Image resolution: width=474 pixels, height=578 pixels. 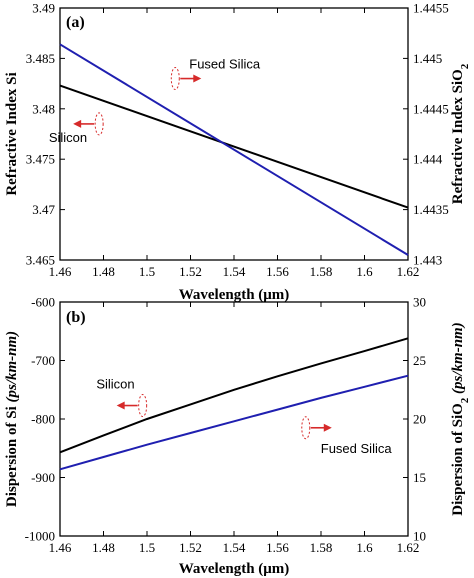 I want to click on panel-a-right-tick-label: 1.4455, so click(x=431, y=8).